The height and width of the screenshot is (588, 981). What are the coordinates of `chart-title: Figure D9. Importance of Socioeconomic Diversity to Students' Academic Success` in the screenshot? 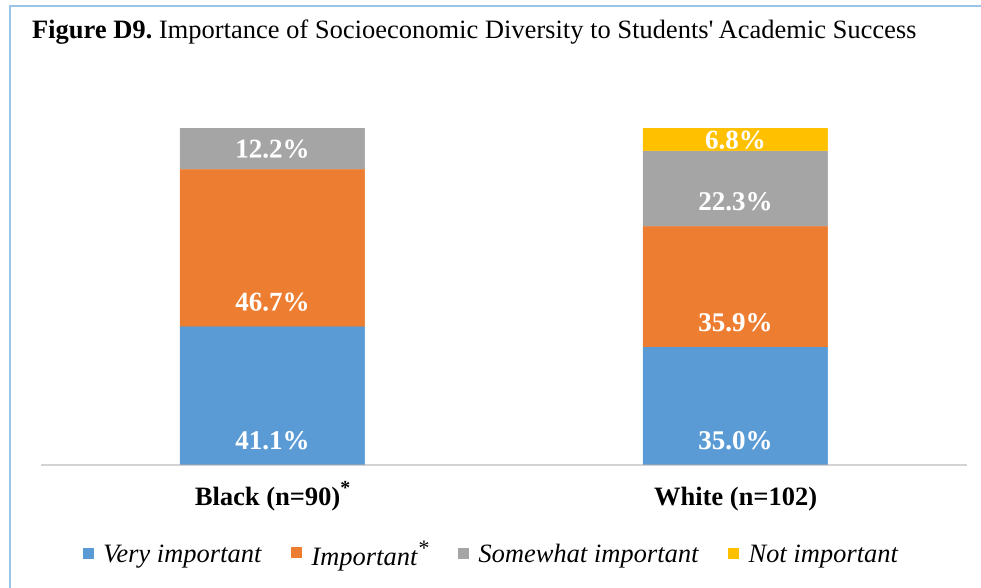 It's located at (474, 29).